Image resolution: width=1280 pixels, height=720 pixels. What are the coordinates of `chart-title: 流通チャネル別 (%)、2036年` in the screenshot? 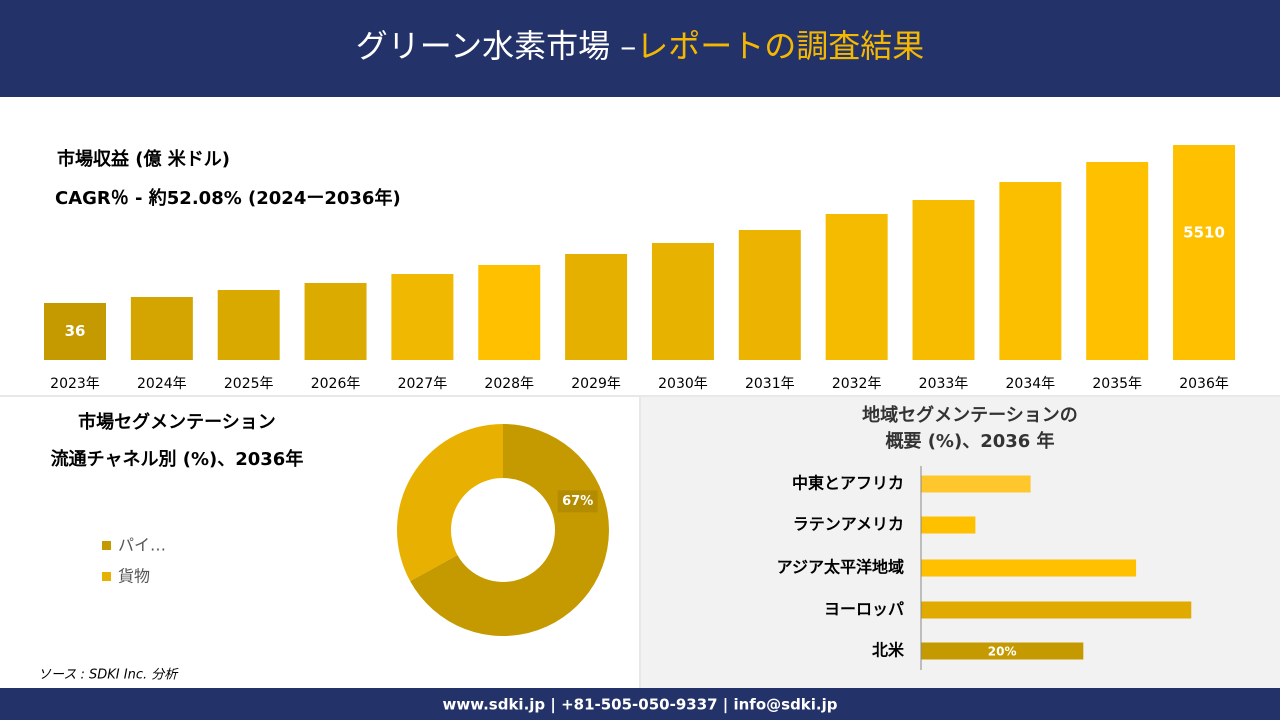 It's located at (177, 459).